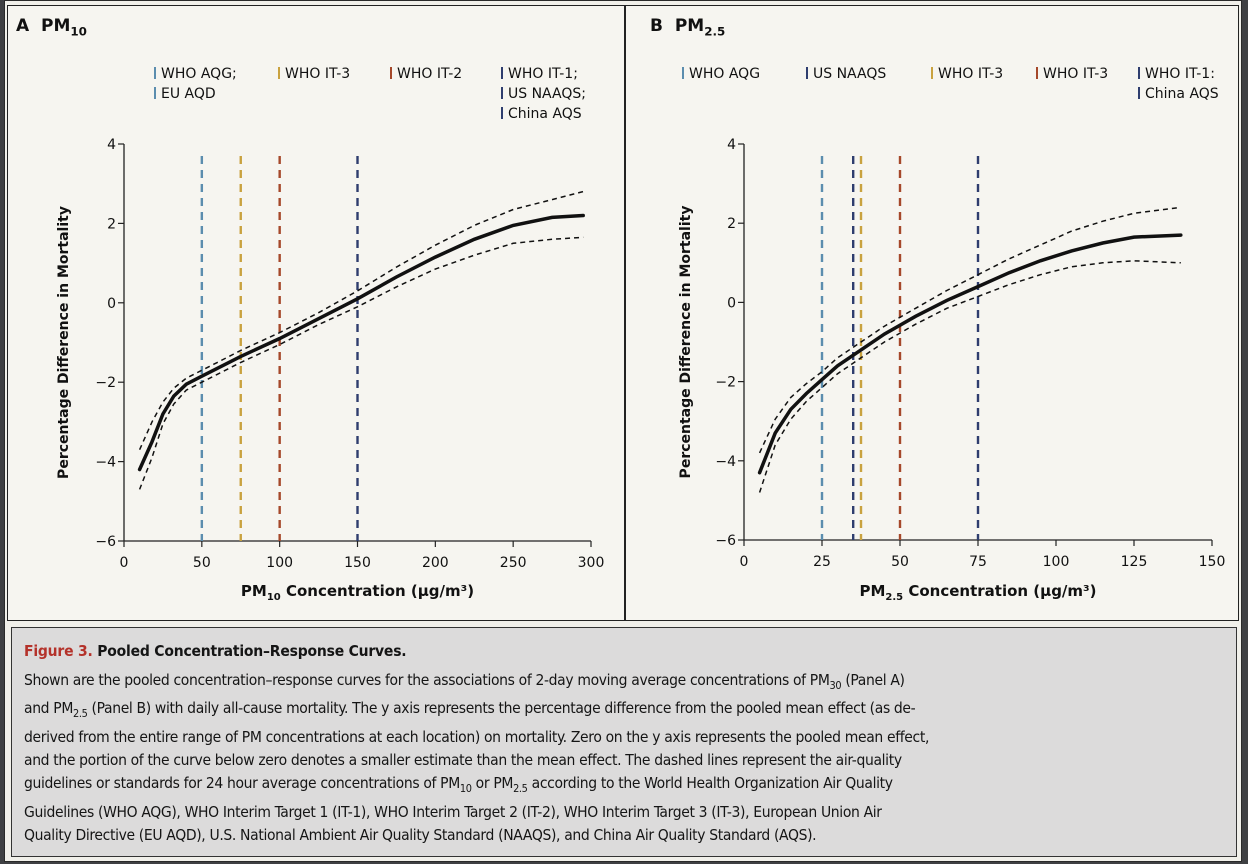 The image size is (1248, 864). Describe the element at coordinates (249, 651) in the screenshot. I see `caption-title-text: Pooled Concentration–Response Curves.` at that location.